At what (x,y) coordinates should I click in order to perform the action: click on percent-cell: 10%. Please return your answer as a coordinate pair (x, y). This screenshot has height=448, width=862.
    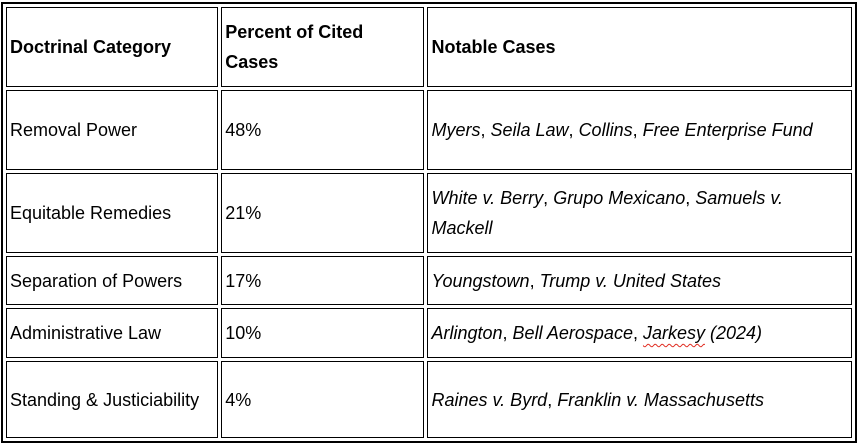
    Looking at the image, I should click on (323, 333).